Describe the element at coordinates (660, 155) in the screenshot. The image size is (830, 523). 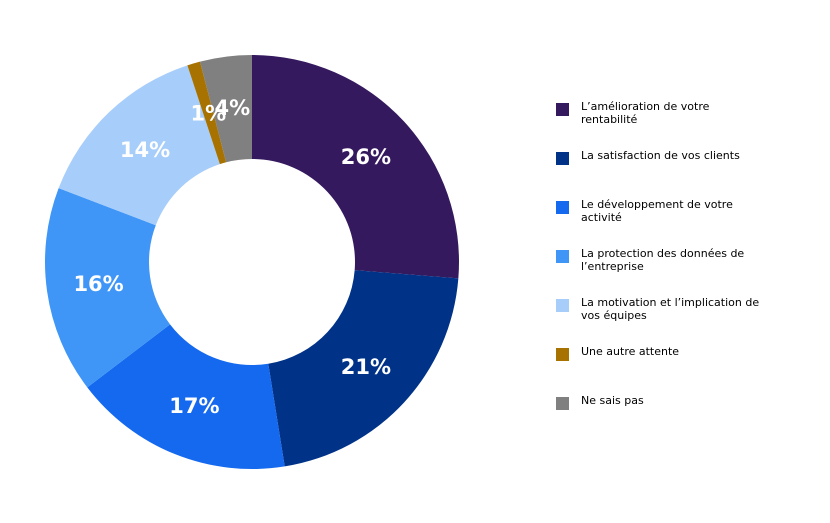
I see `legend-label: La satisfaction de vos clients` at that location.